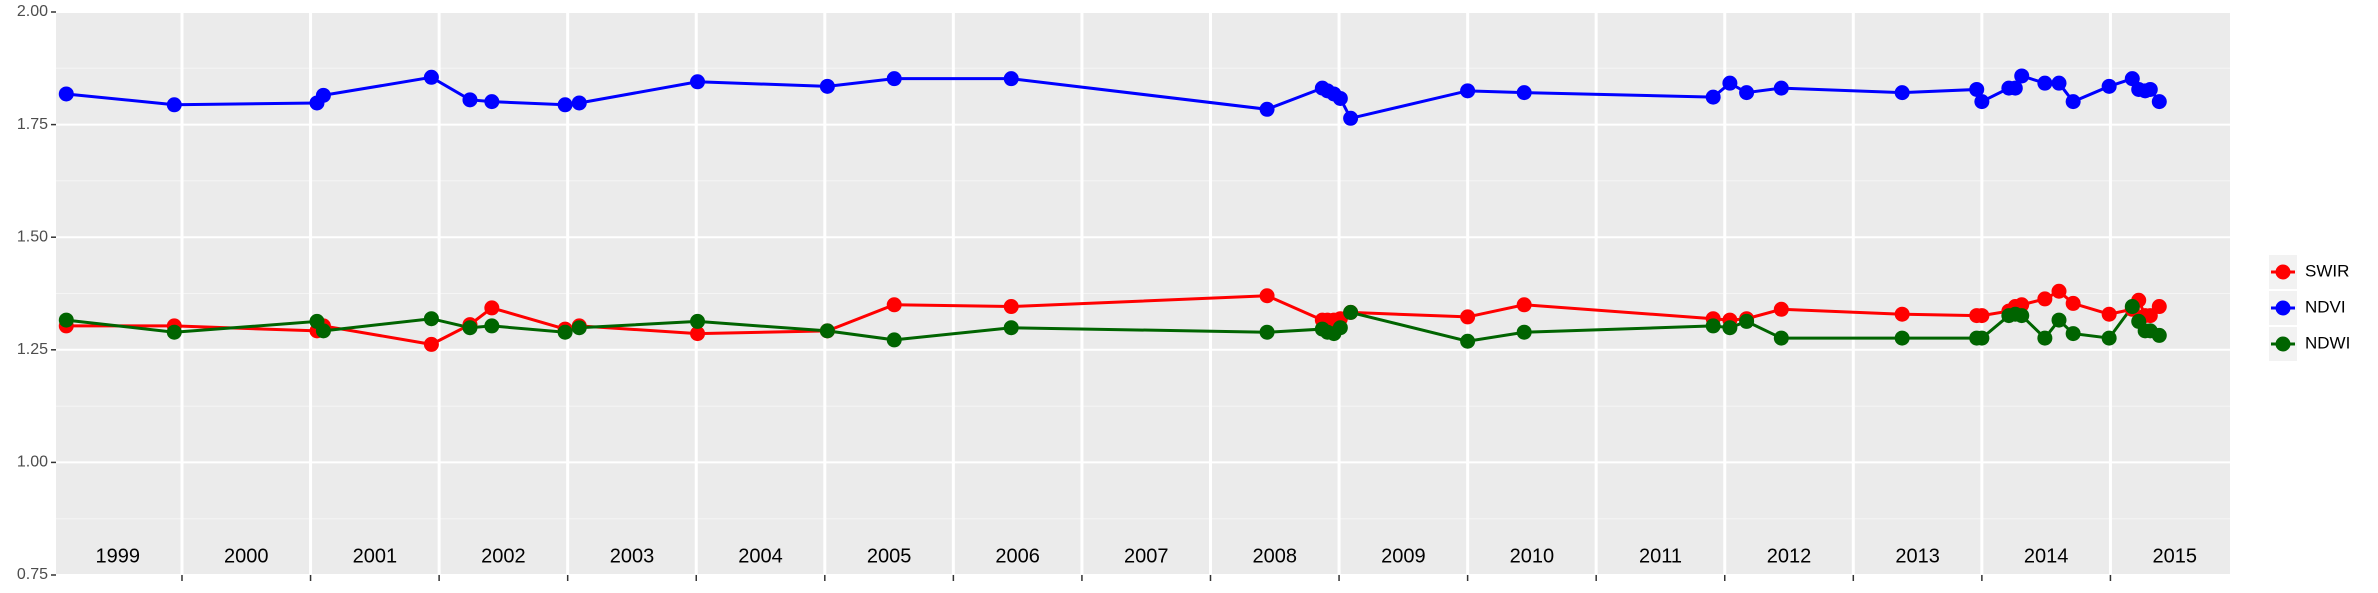  What do you see at coordinates (1917, 556) in the screenshot?
I see `year-label: 2013` at bounding box center [1917, 556].